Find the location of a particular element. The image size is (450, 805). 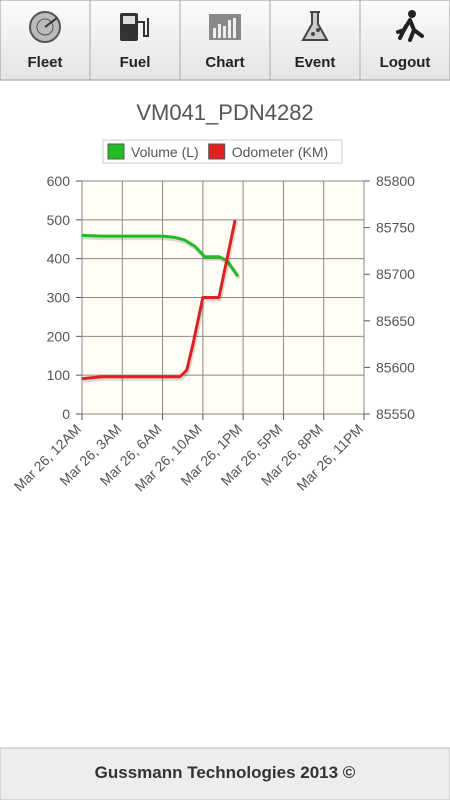

chart-title: VM041_PDN4282 is located at coordinates (224, 112).